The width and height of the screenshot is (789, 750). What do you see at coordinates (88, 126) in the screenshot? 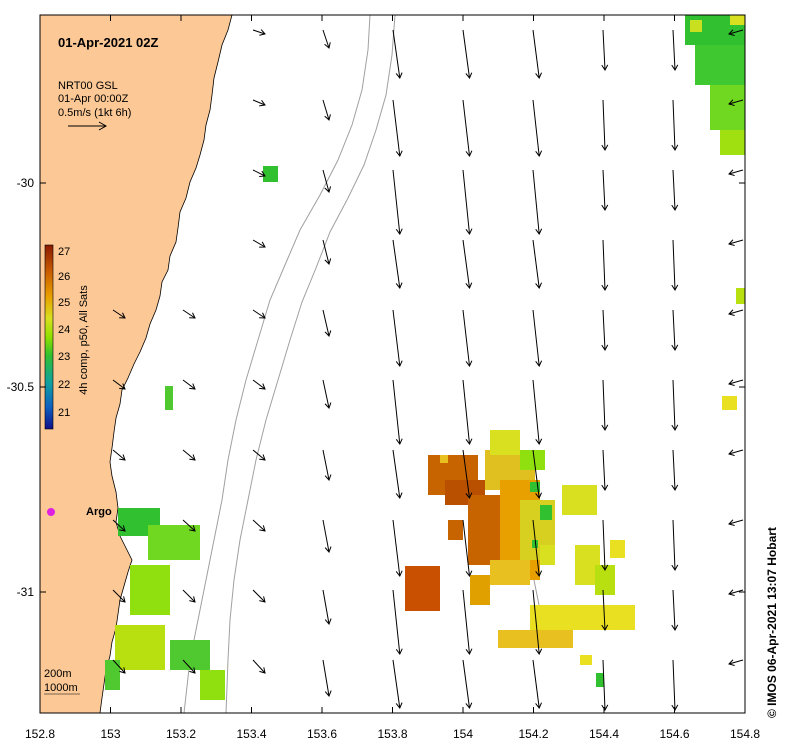
I see `scale-arrow-icon` at bounding box center [88, 126].